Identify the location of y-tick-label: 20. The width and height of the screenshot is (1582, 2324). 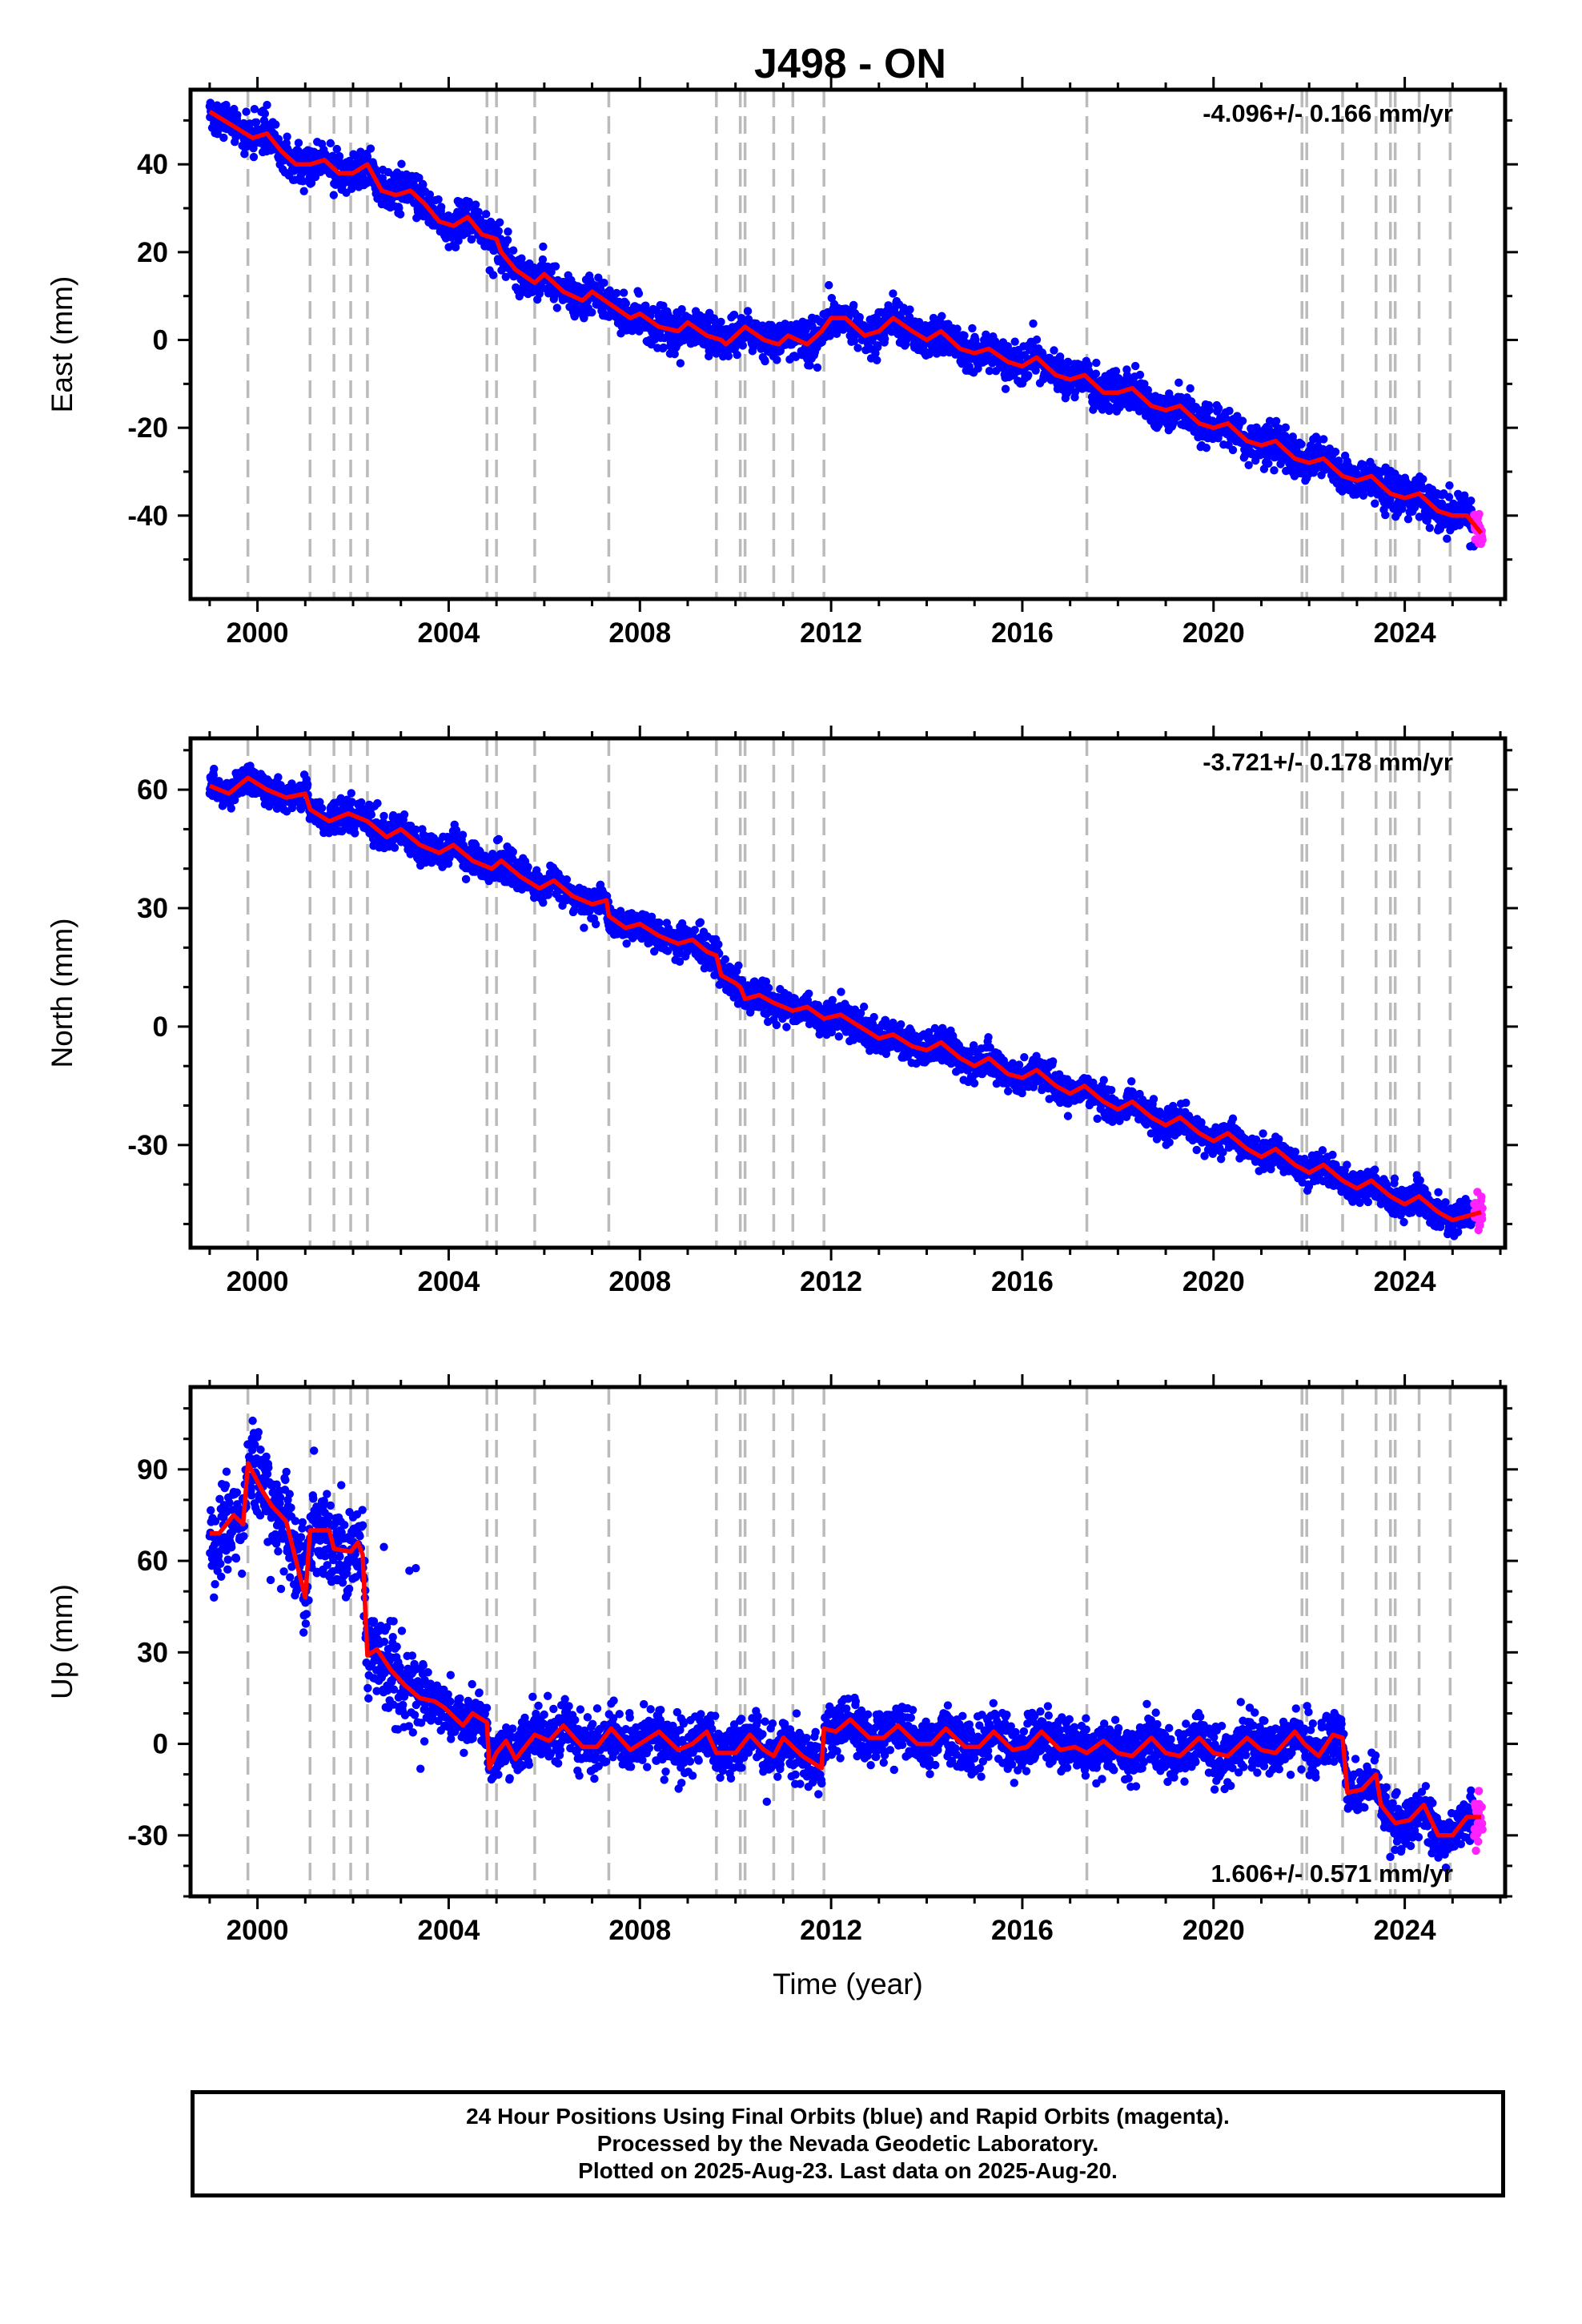
(152, 252).